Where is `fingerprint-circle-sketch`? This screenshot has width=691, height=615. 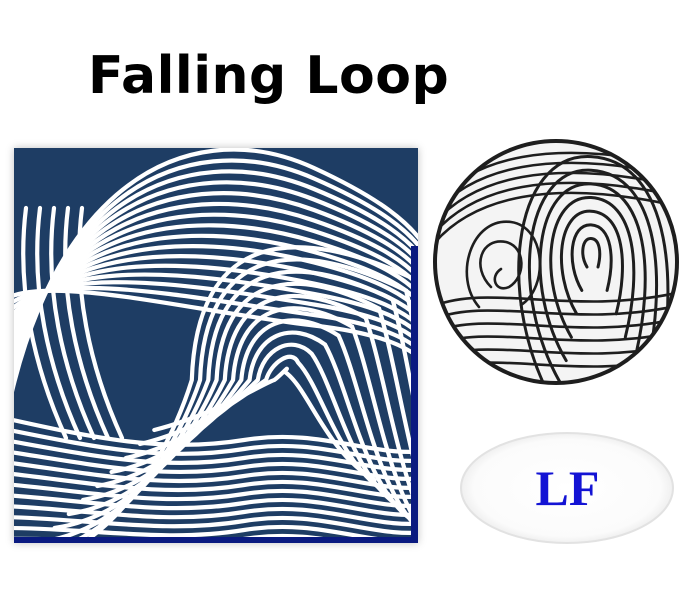
fingerprint-circle-sketch is located at coordinates (556, 262).